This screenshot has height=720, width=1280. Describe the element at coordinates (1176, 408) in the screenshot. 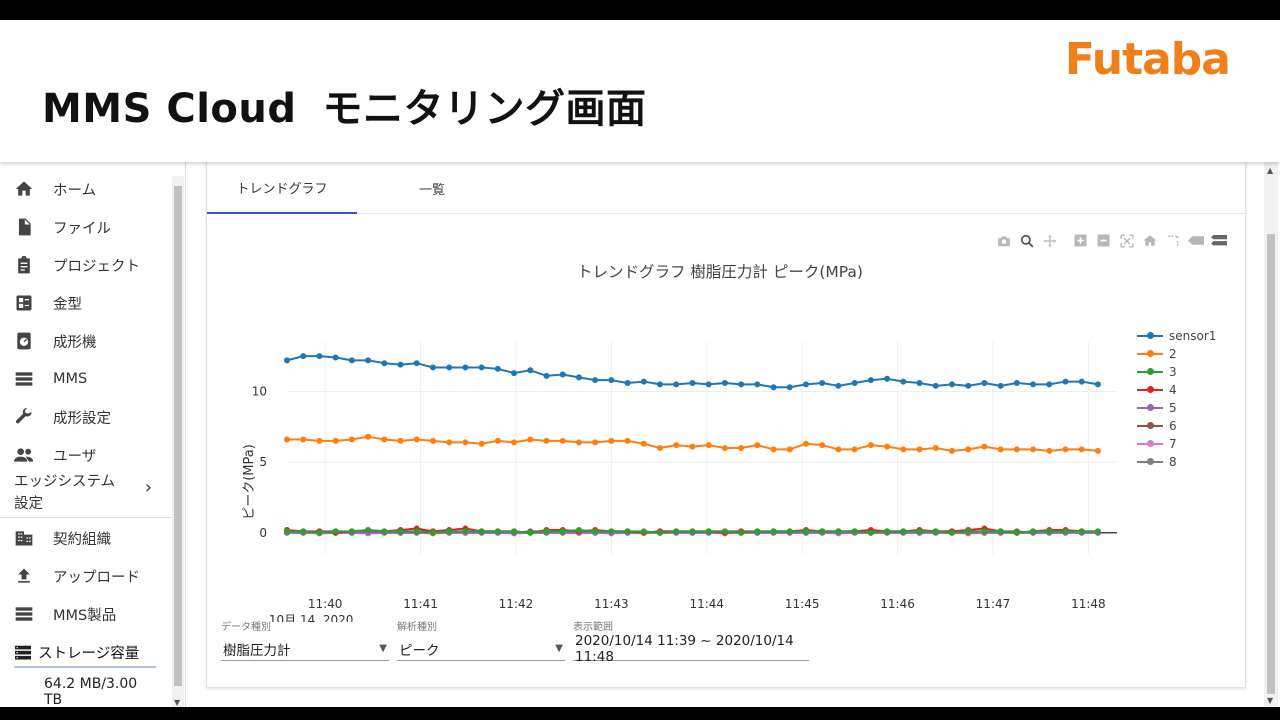

I see `legend-item: 5` at that location.